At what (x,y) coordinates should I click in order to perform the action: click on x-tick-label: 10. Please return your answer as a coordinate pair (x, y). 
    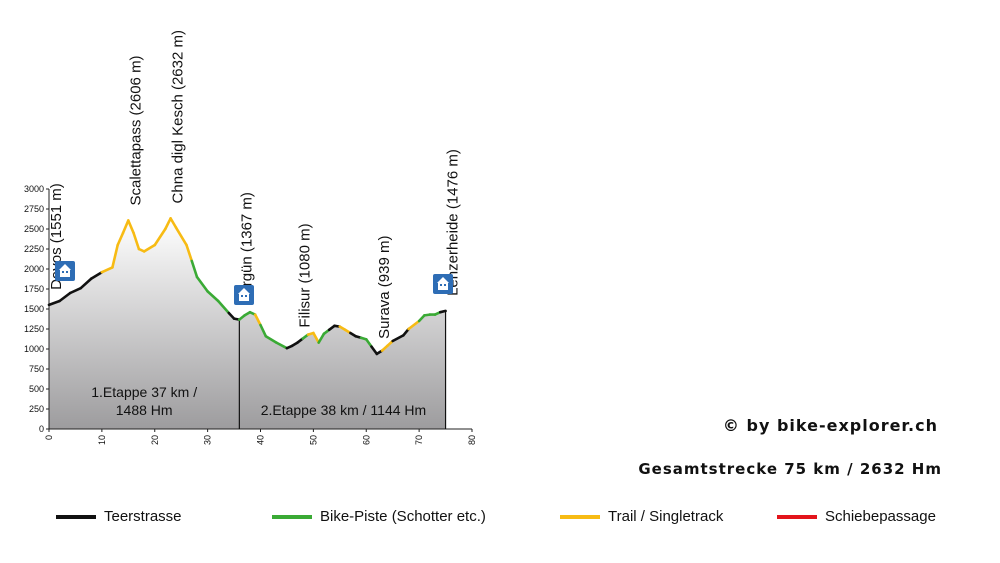
    Looking at the image, I should click on (102, 440).